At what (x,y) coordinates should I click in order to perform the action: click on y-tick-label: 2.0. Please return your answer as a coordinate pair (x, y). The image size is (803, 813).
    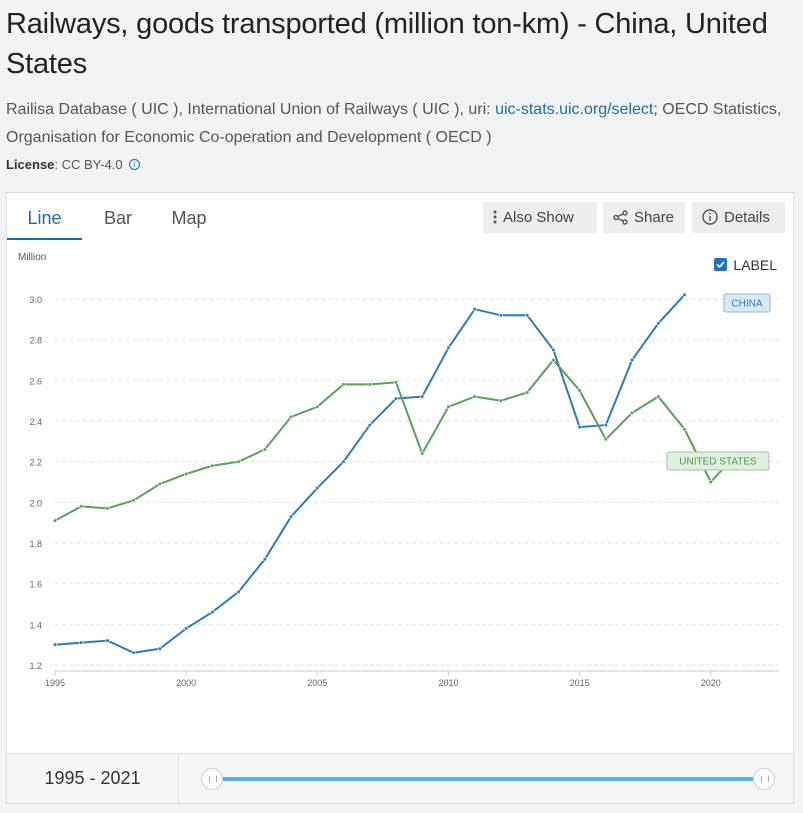
    Looking at the image, I should click on (35, 503).